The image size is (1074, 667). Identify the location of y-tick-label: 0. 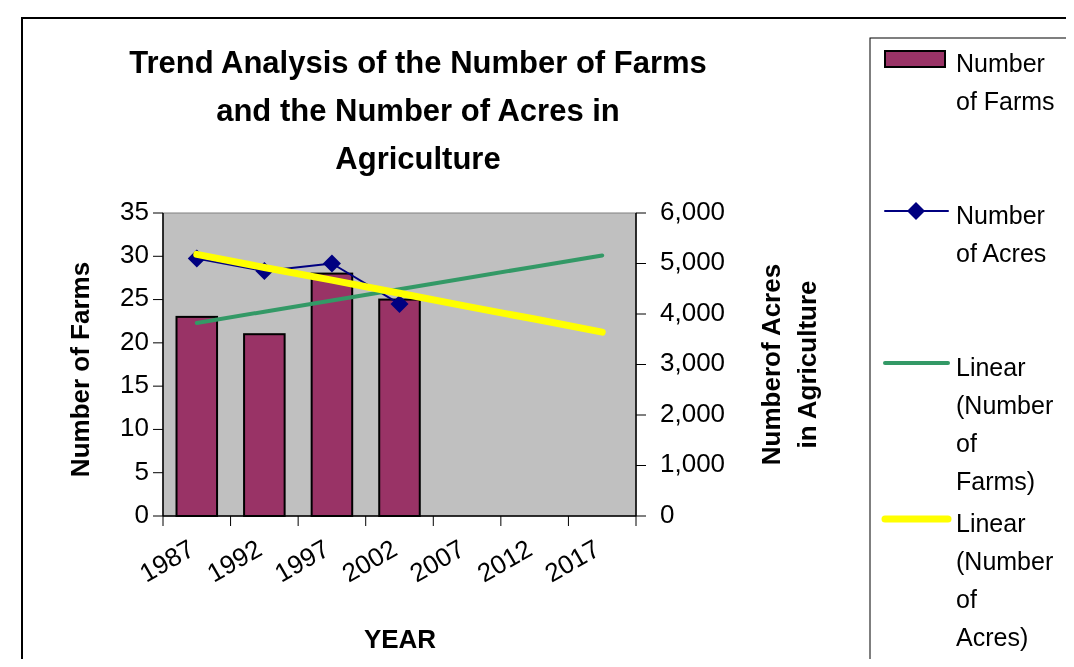
(141, 513).